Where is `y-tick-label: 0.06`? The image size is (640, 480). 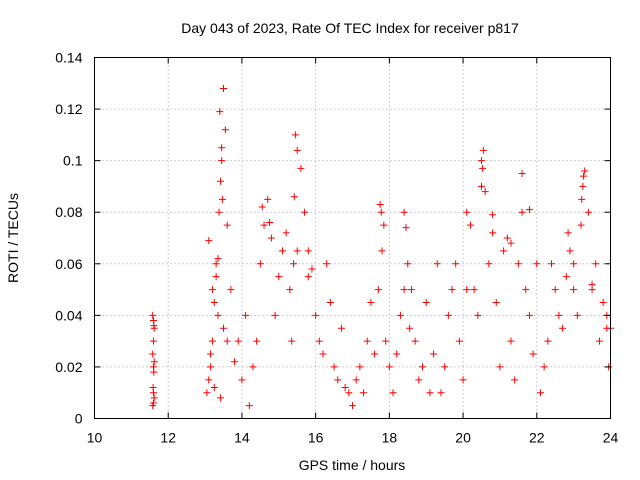 y-tick-label: 0.06 is located at coordinates (68, 264).